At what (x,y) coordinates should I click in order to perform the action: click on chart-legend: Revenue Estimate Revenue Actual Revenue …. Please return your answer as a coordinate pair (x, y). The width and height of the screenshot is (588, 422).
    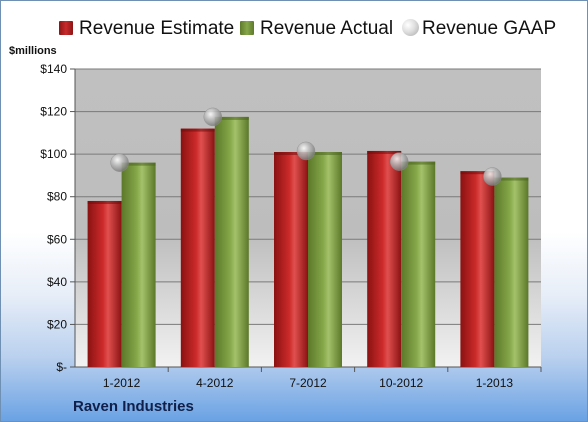
    Looking at the image, I should click on (294, 29).